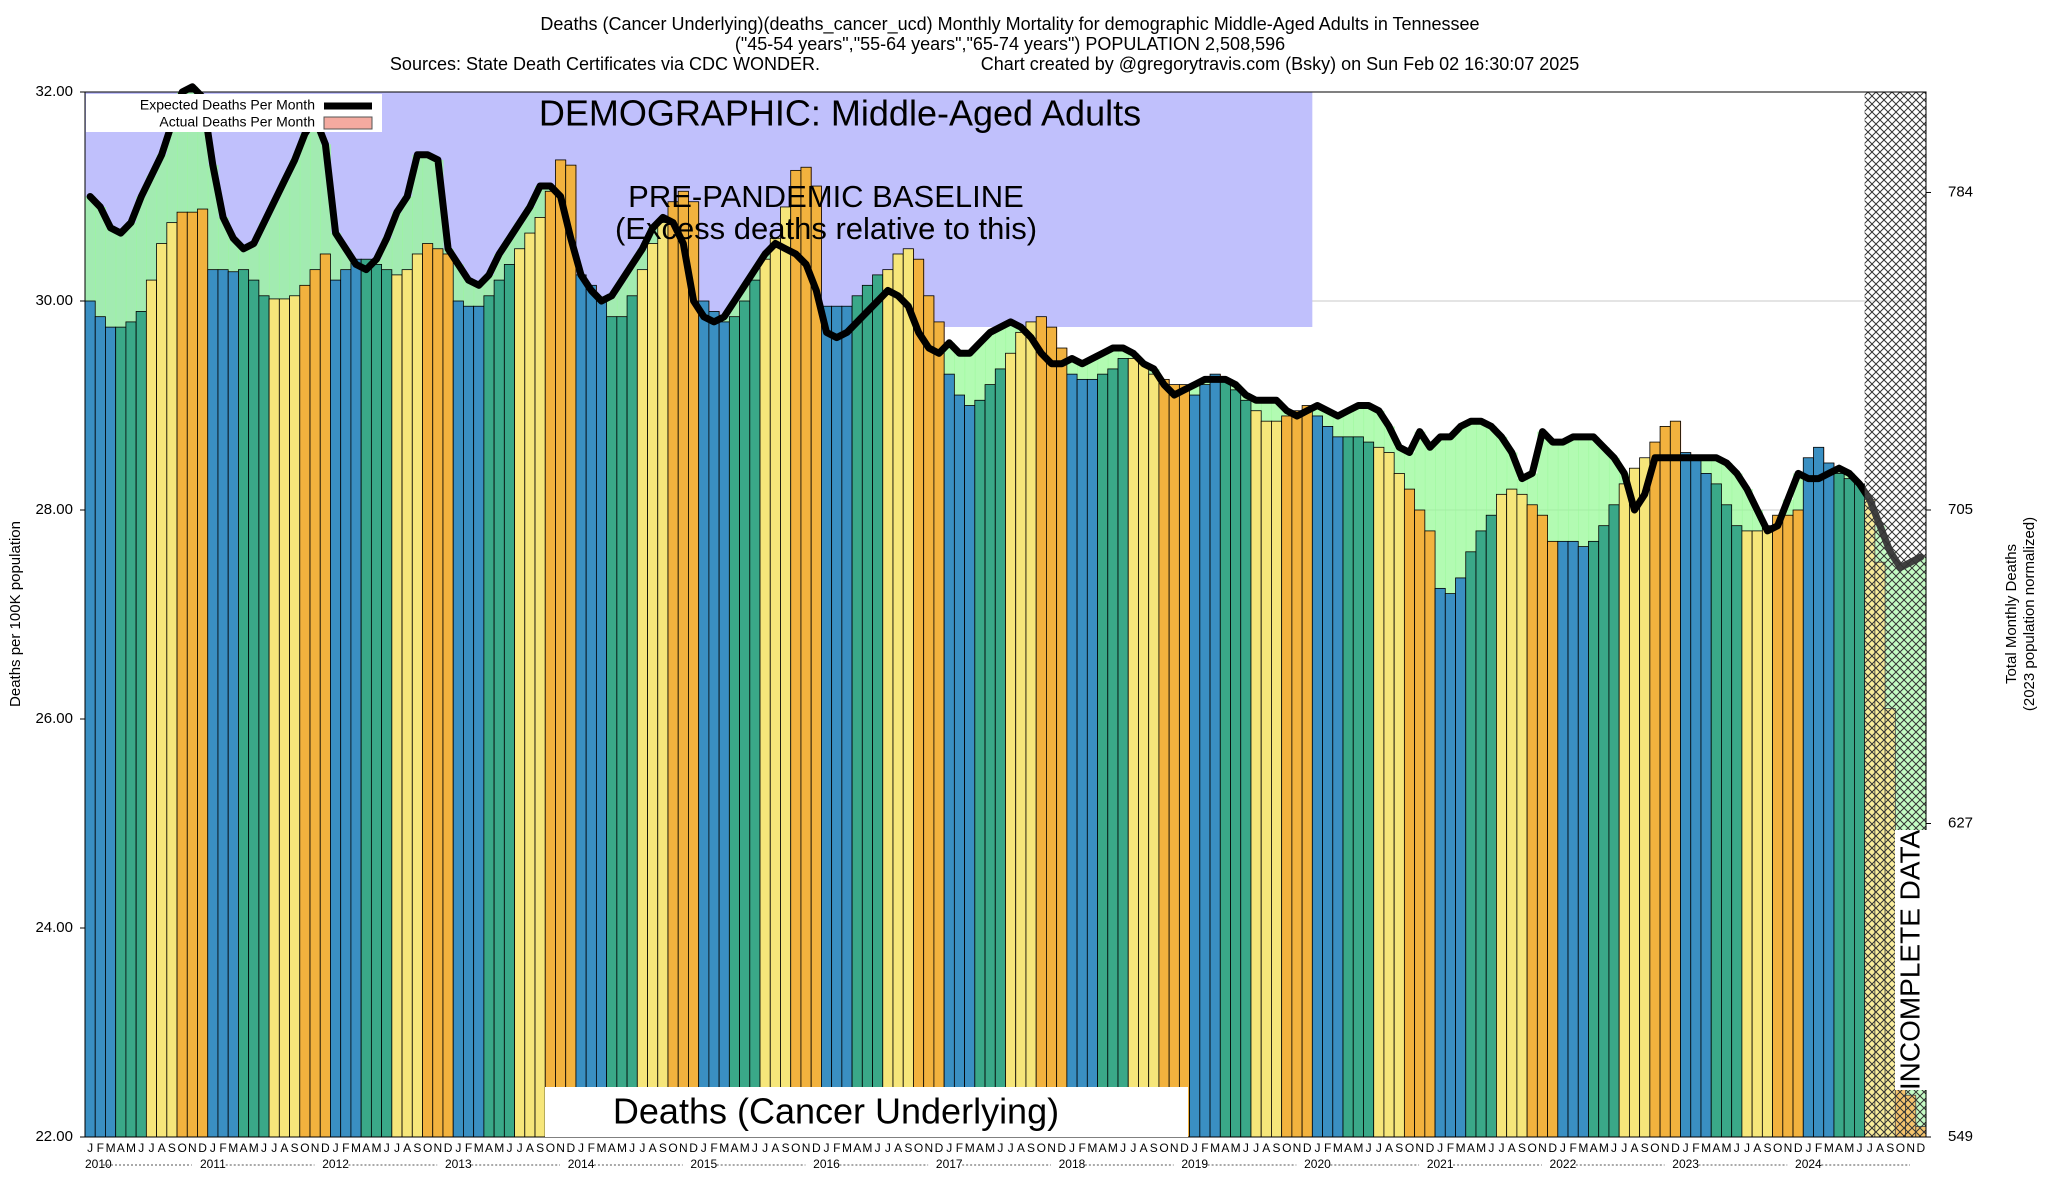 The image size is (2048, 1200). Describe the element at coordinates (2011, 614) in the screenshot. I see `y2-axis-label: Total Monthly Deaths` at that location.